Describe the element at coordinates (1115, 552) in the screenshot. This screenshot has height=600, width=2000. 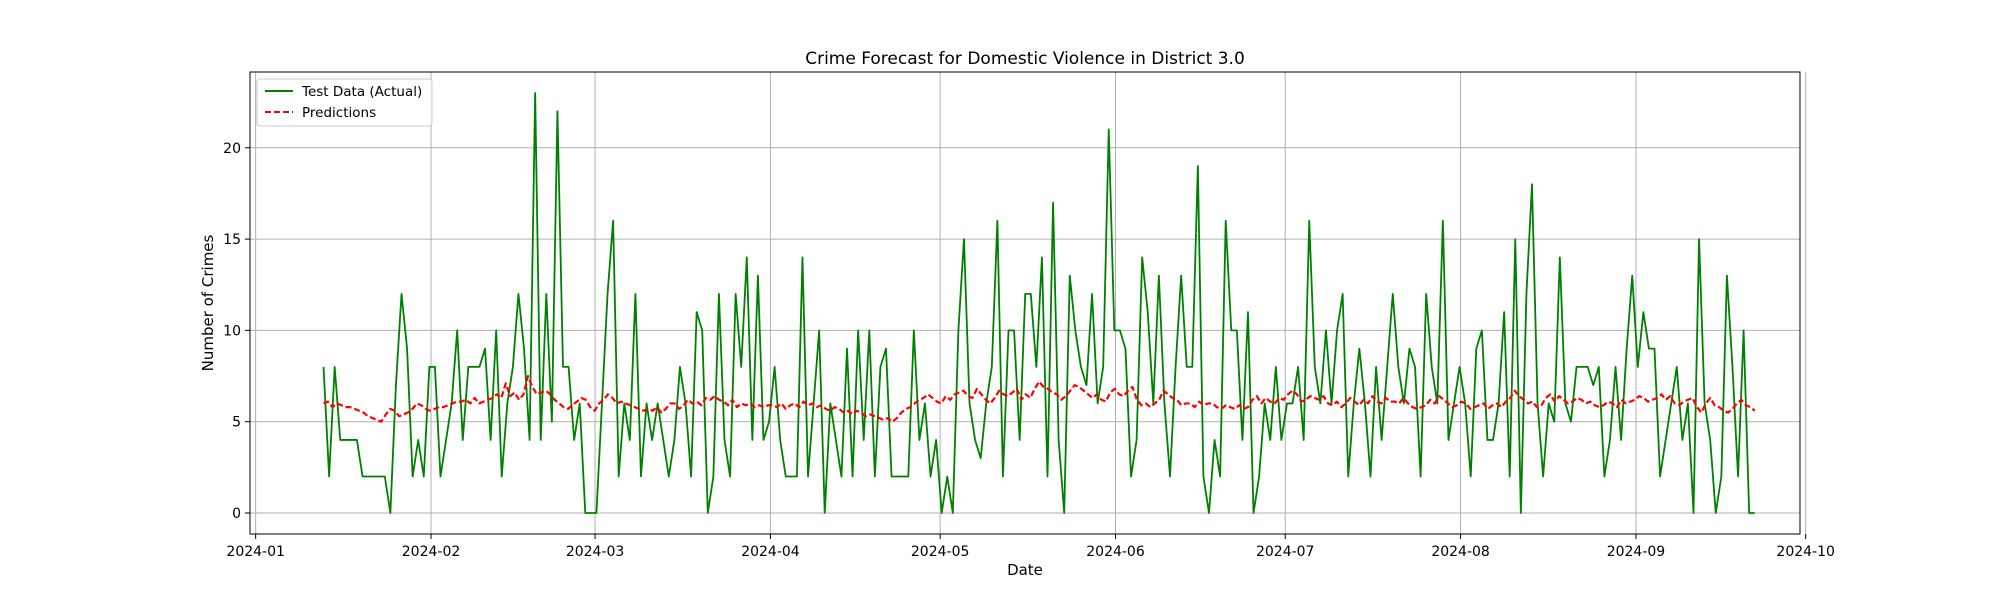
I see `x-tick-label: 2024-06` at that location.